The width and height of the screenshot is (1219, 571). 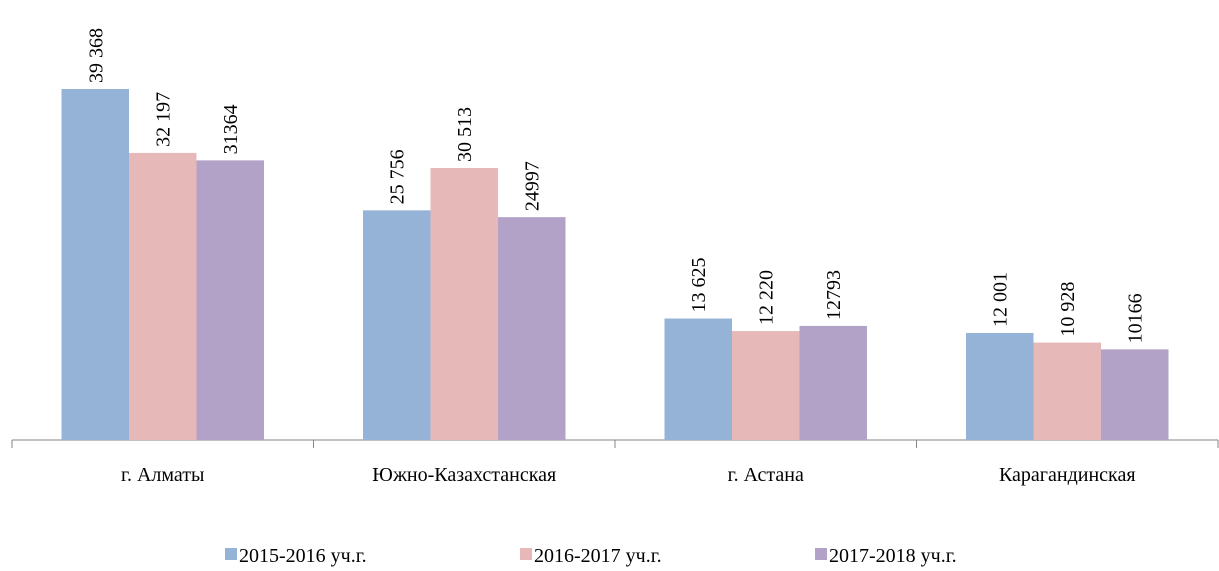 What do you see at coordinates (465, 134) in the screenshot?
I see `value-label: 30 513` at bounding box center [465, 134].